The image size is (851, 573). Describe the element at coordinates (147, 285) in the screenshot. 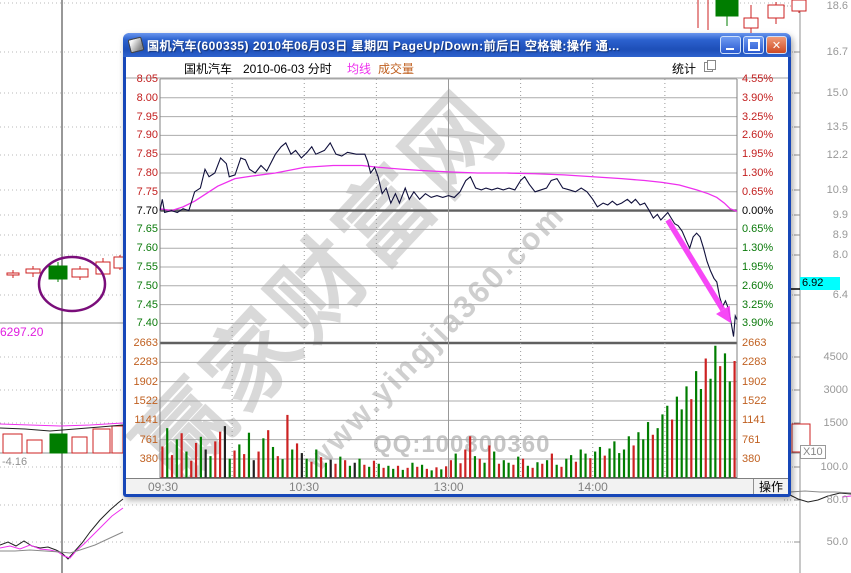

I see `price-axis-label: 7.50` at that location.